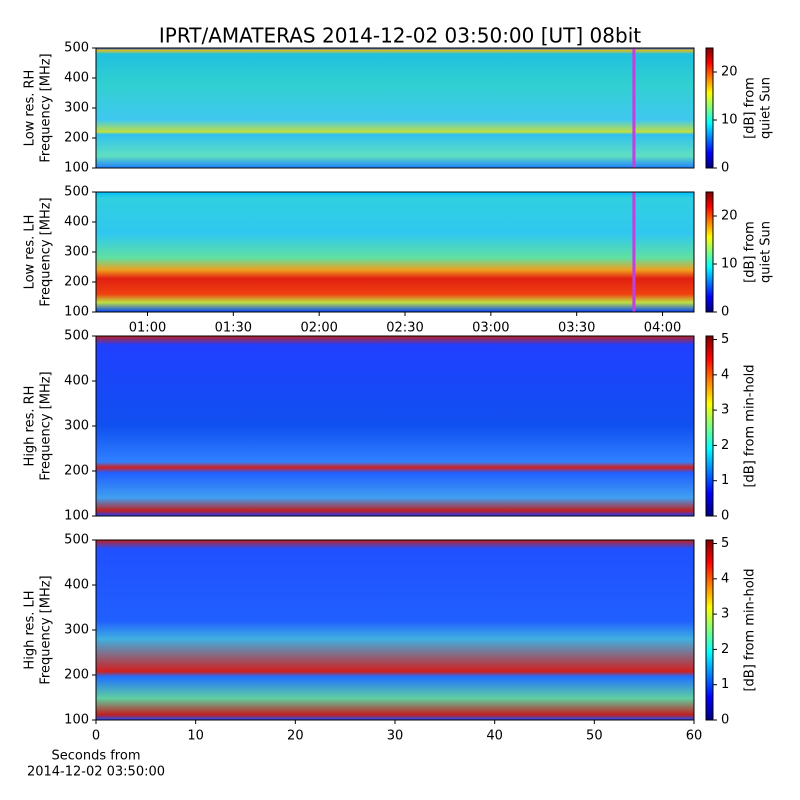 The width and height of the screenshot is (800, 800). I want to click on x-axis-label: Seconds from, so click(95, 756).